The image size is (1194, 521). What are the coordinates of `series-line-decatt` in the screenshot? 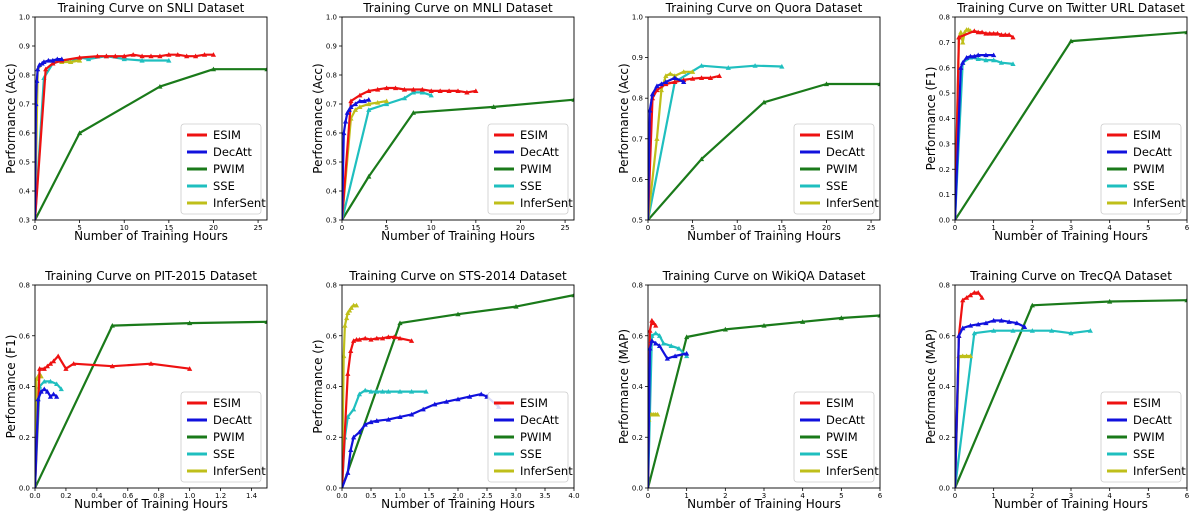 It's located at (421, 440).